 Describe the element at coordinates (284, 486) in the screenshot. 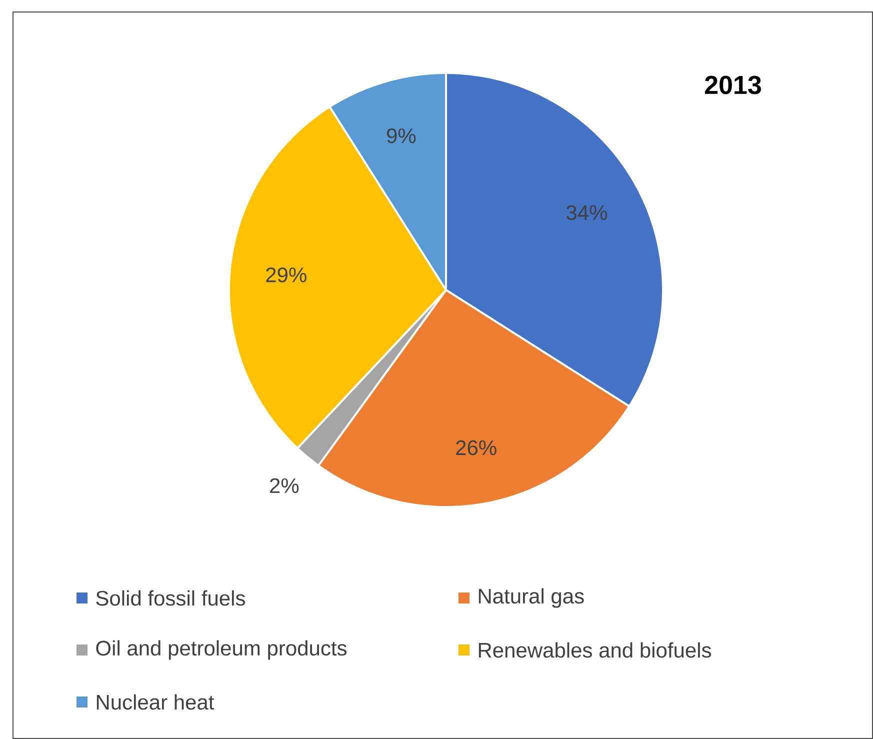

I see `data-label: 2%` at that location.